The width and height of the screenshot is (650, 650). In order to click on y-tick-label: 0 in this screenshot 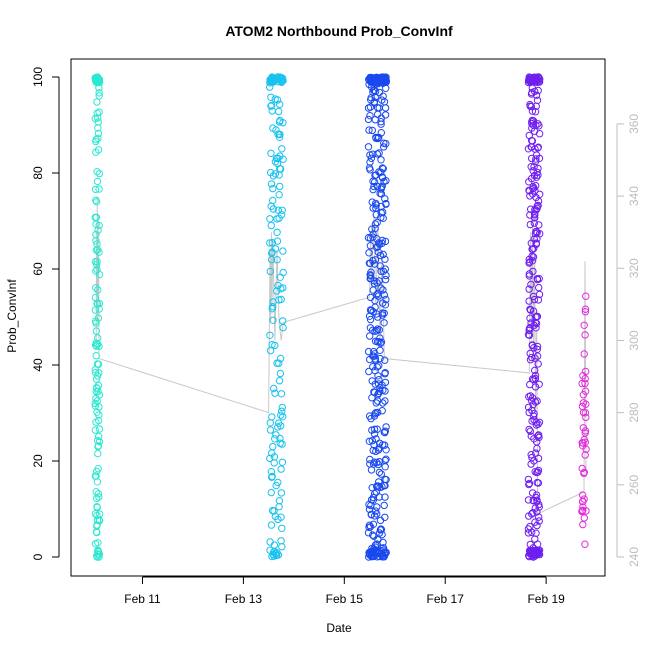, I will do `click(38, 556)`.